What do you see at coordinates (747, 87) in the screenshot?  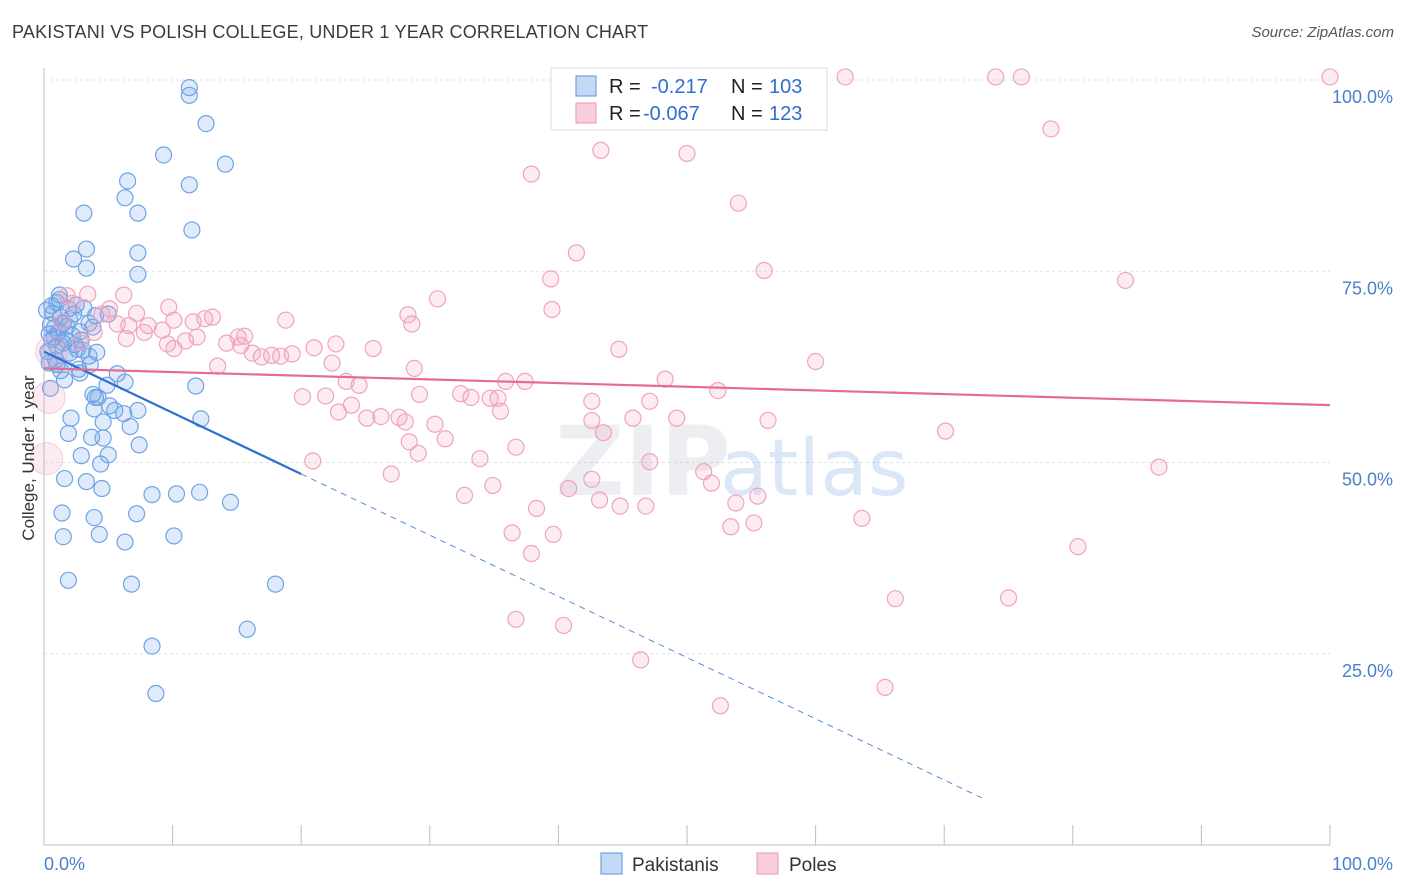 I see `legend-n-label-pakistanis: N =` at bounding box center [747, 87].